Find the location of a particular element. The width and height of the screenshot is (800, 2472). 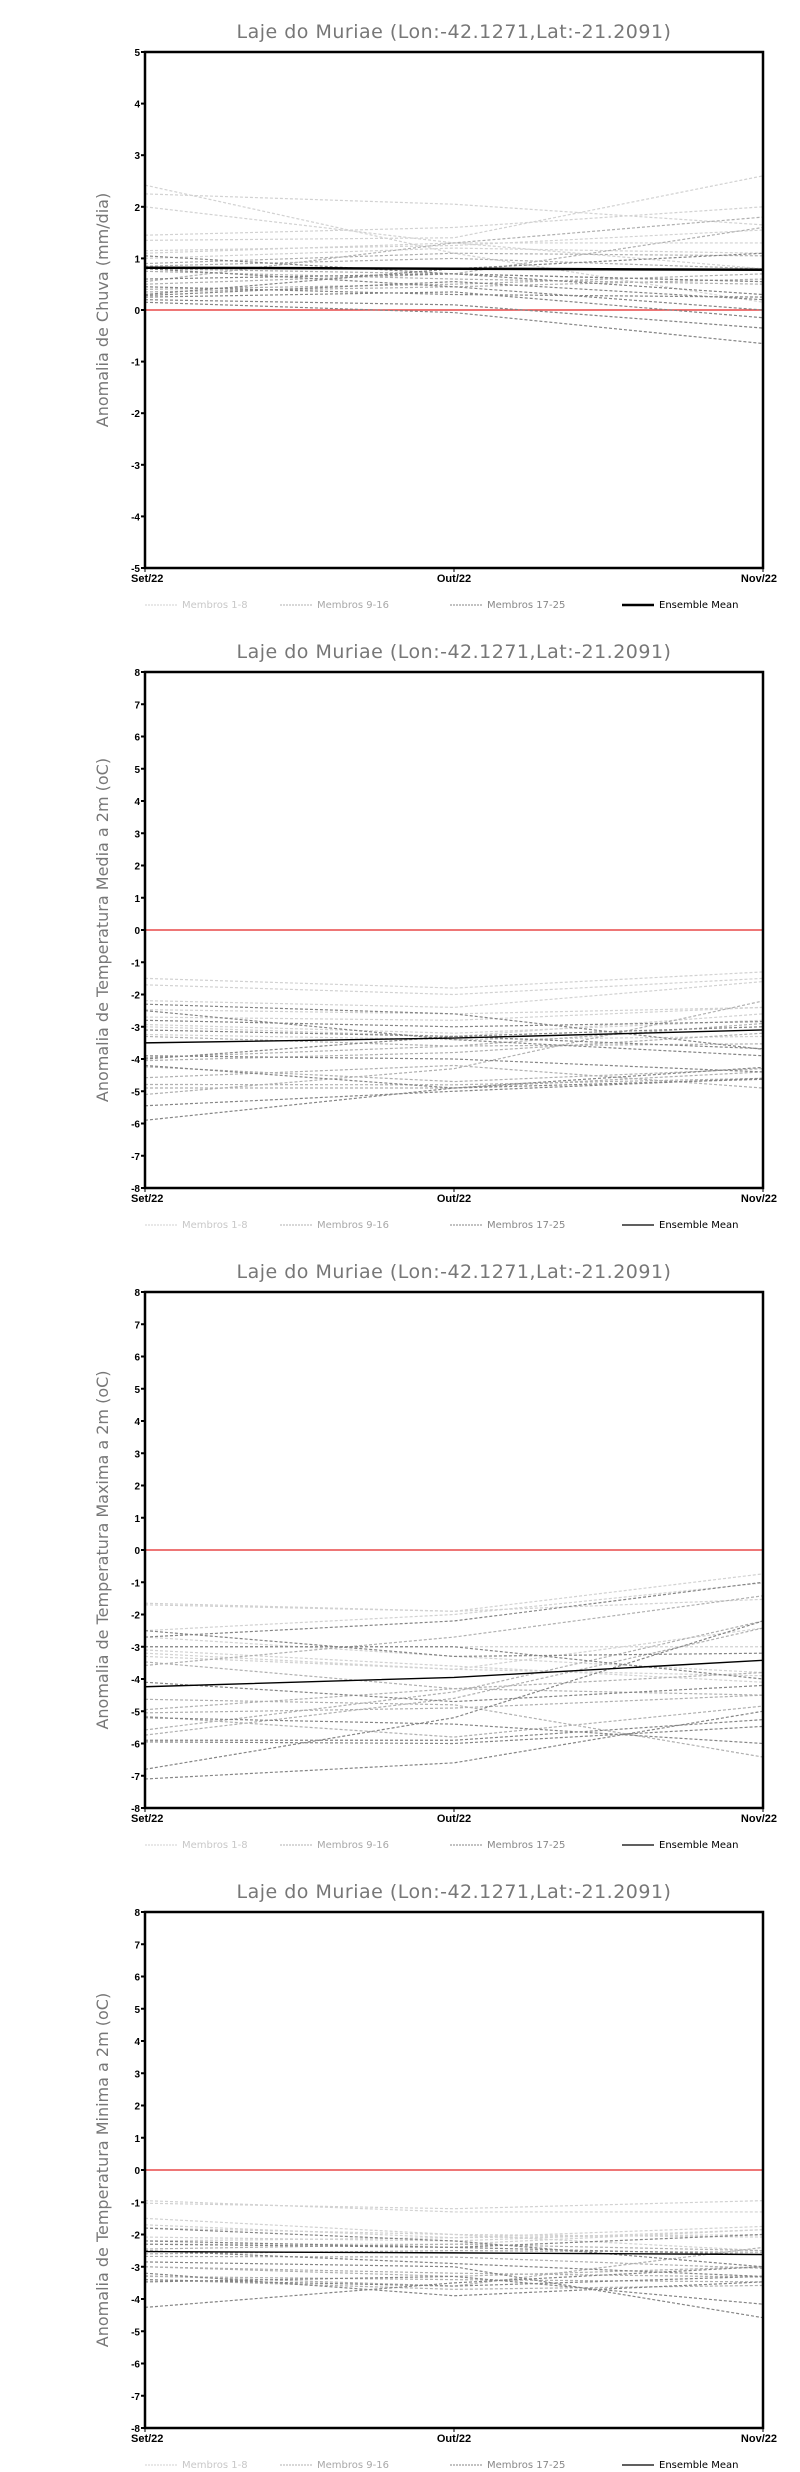

legend-label-ensemble-mean: Ensemble Mean is located at coordinates (698, 1845).